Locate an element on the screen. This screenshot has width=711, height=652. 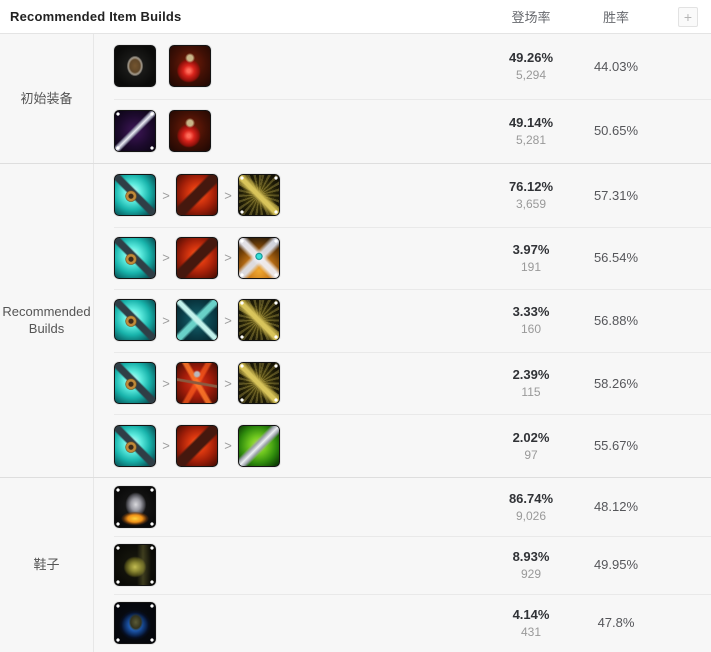
column-header-win-rate: 胜率 is located at coordinates (615, 17).